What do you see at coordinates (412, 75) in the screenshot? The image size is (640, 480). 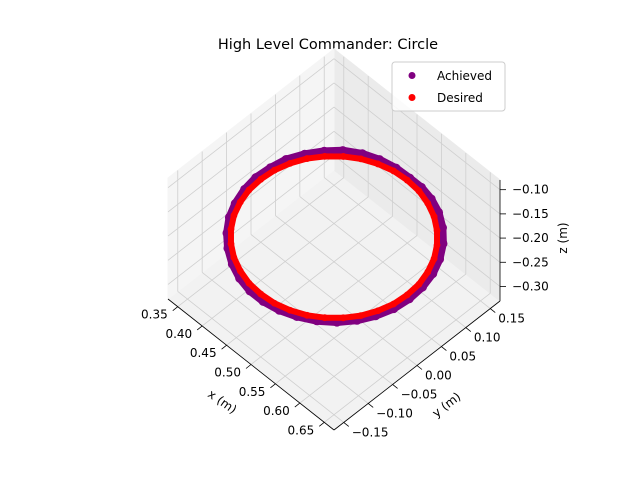 I see `legend-marker-achieved` at bounding box center [412, 75].